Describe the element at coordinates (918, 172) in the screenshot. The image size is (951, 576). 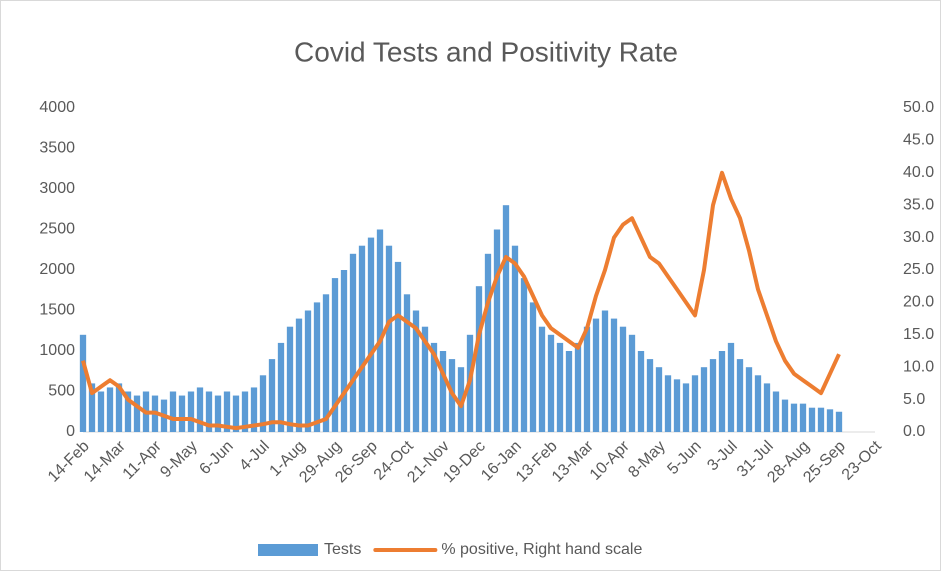
I see `y2-tick-label: 40.0` at that location.